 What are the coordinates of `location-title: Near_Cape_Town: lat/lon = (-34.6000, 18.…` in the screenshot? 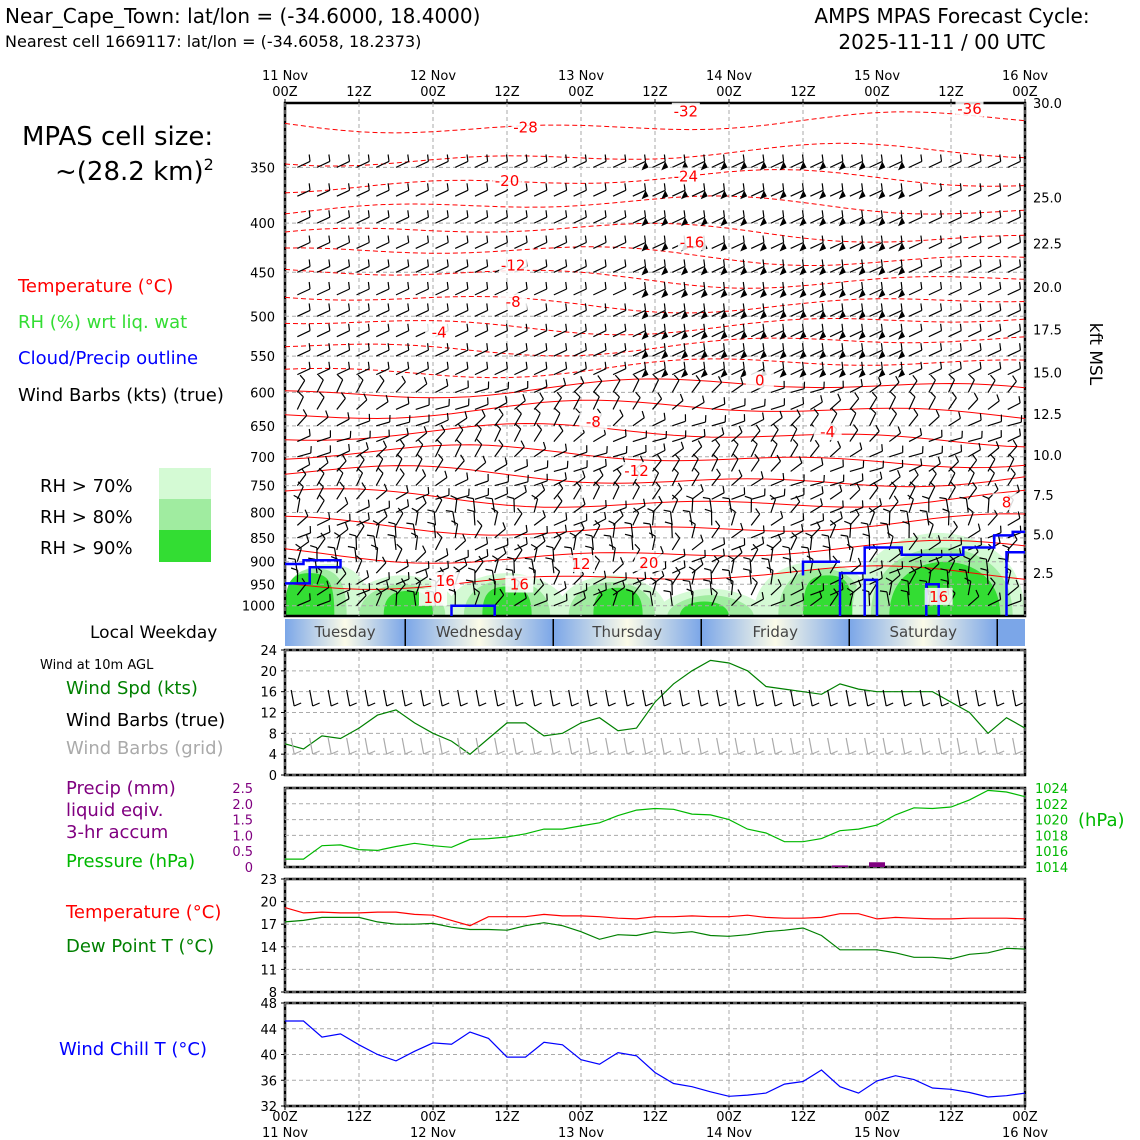 It's located at (242, 16).